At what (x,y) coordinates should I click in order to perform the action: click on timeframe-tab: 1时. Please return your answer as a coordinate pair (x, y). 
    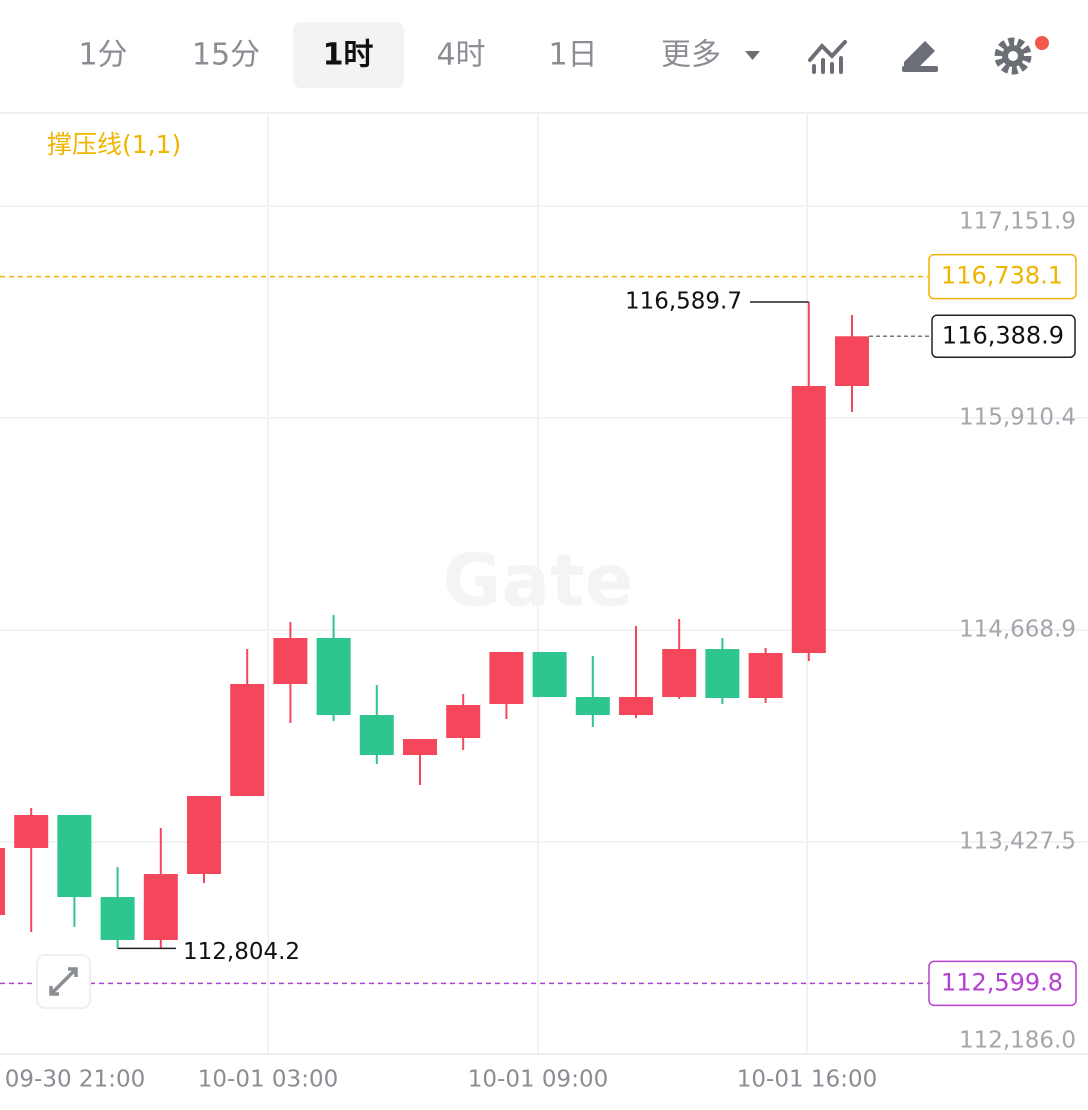
    Looking at the image, I should click on (348, 55).